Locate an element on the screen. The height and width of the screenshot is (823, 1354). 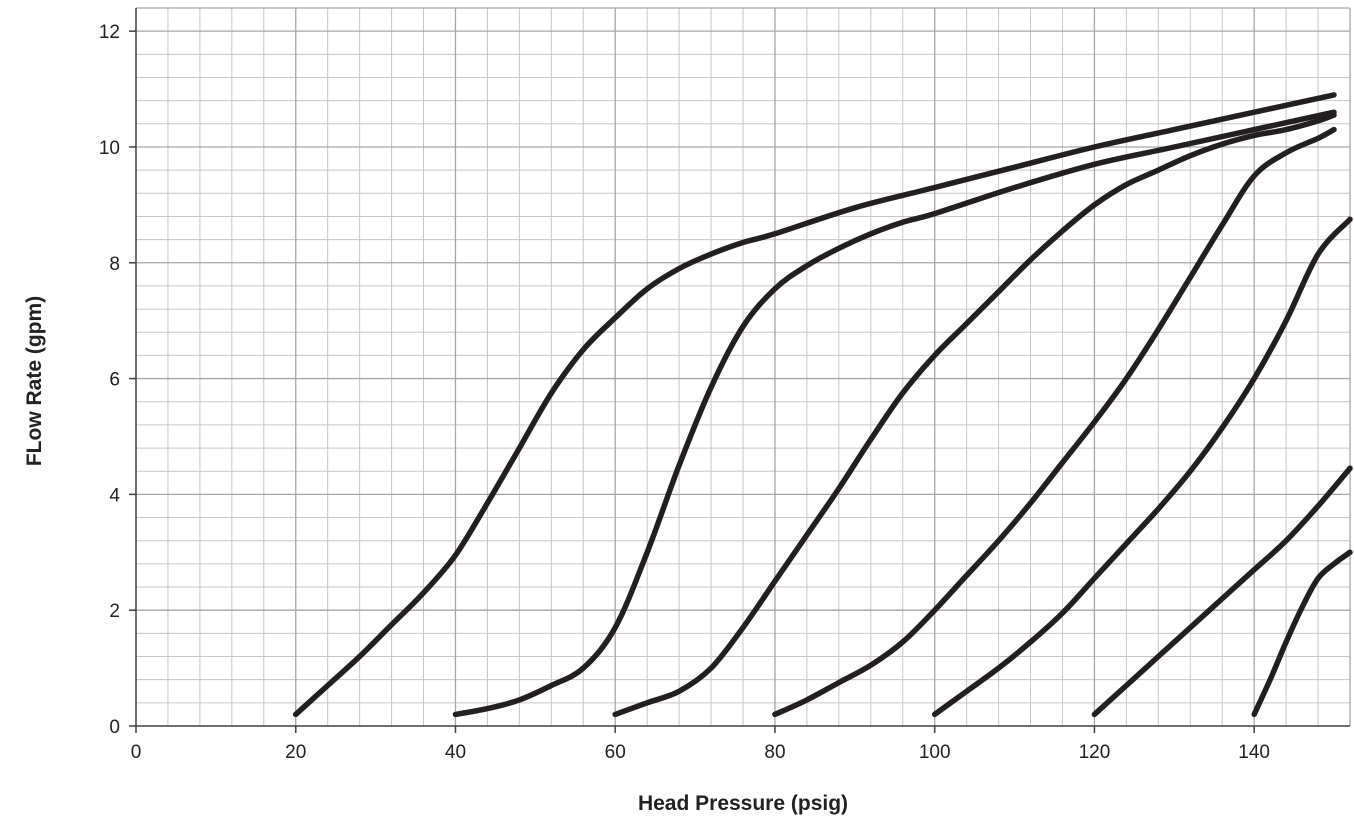
y-tick-label: 4 is located at coordinates (114, 495).